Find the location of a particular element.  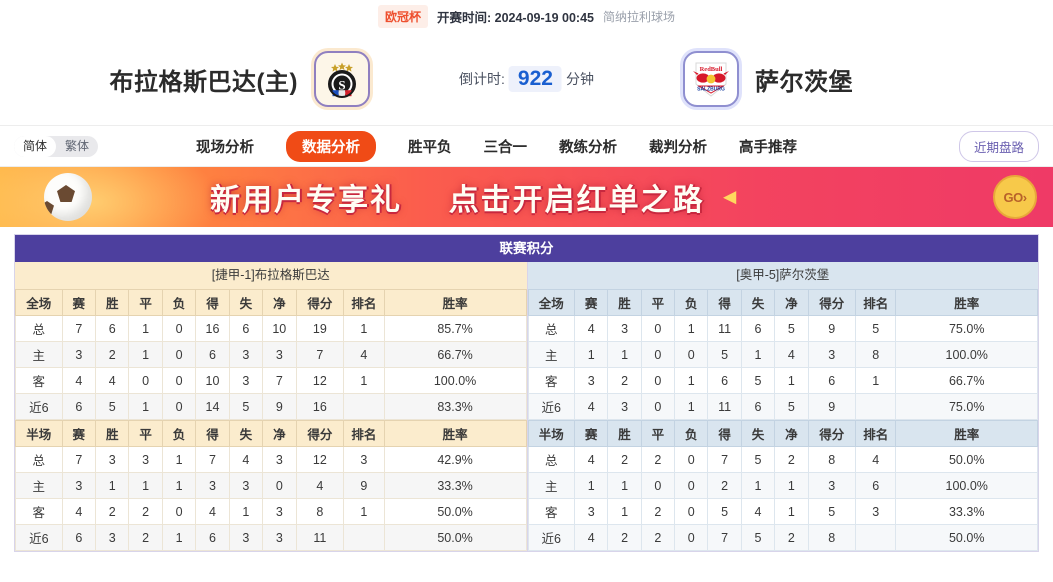

column-header: 全场 is located at coordinates (39, 302).